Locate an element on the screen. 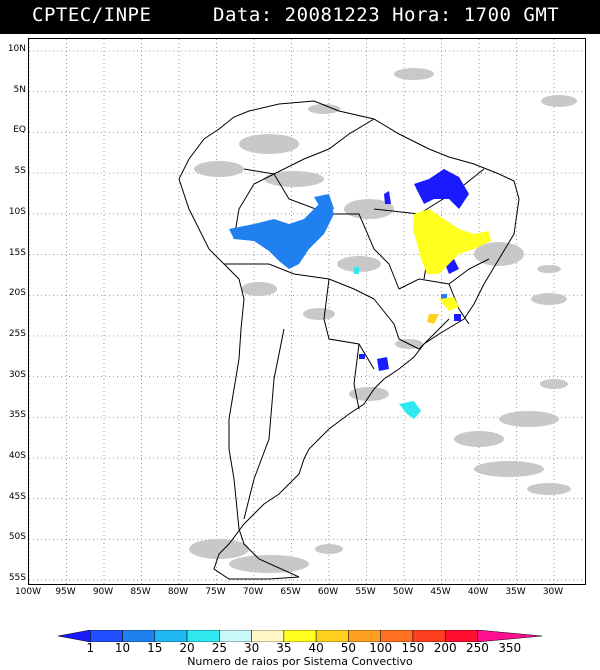 Image resolution: width=600 pixels, height=670 pixels. colorbar-tick-label: 1 is located at coordinates (90, 648).